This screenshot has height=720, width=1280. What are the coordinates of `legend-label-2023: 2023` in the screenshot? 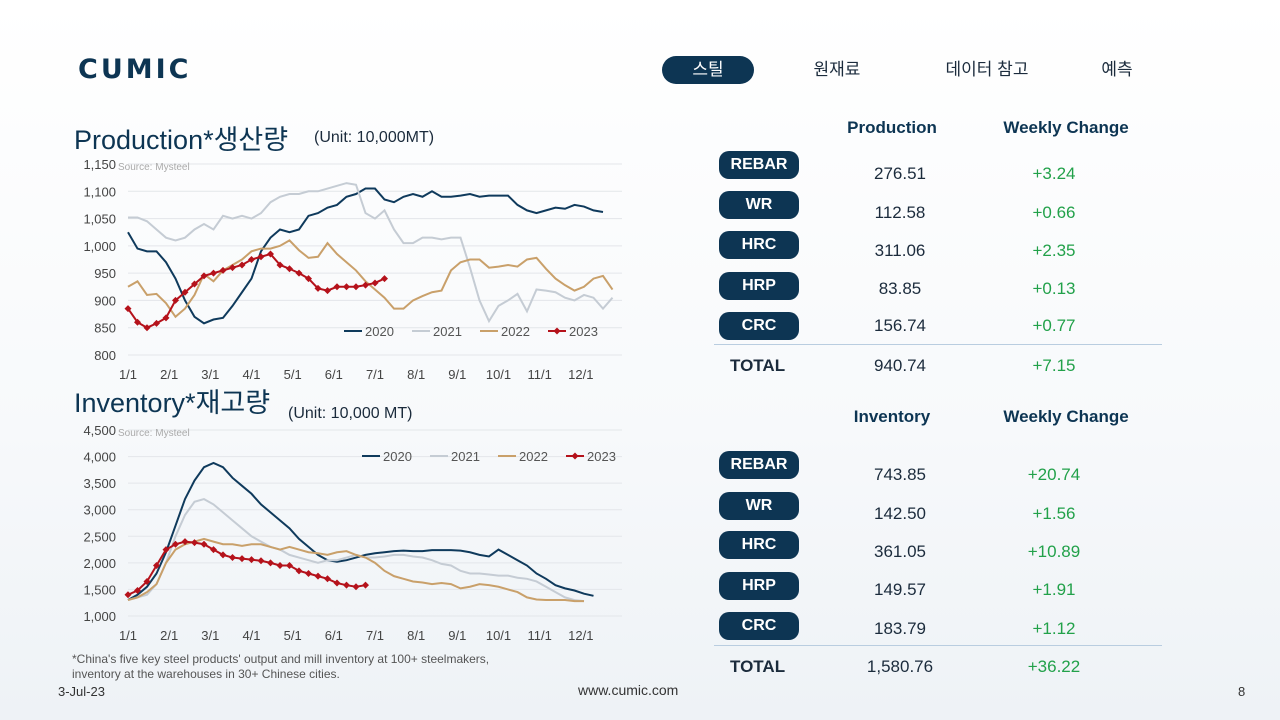 It's located at (601, 456).